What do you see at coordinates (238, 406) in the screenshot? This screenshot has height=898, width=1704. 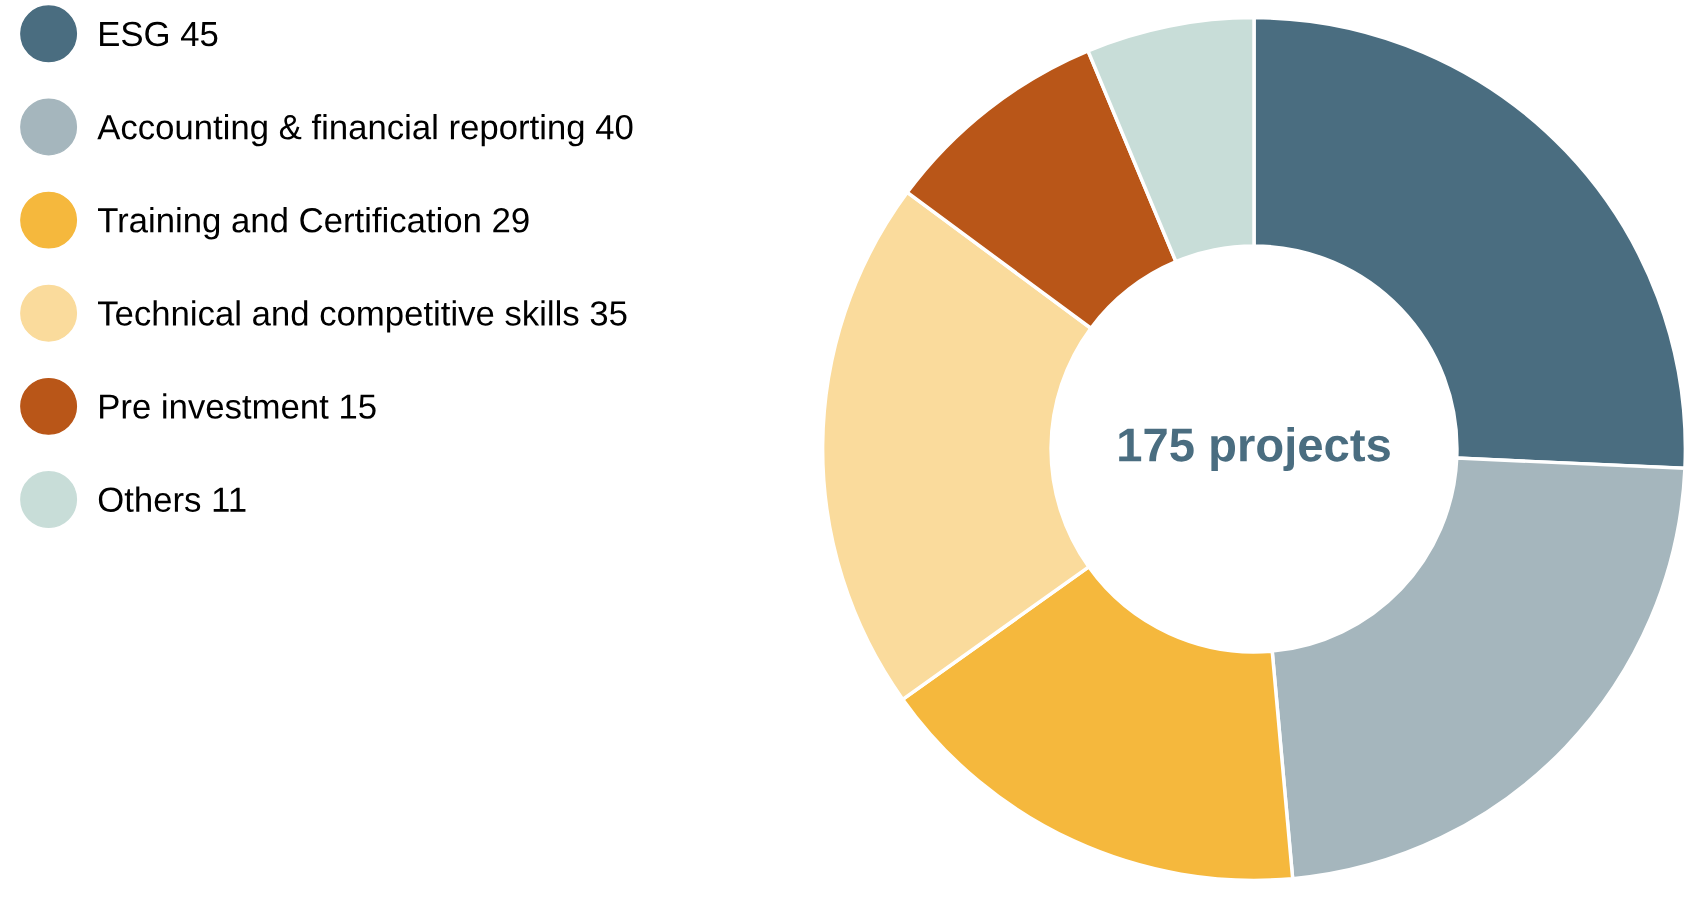 I see `legend-label: Pre investment 15` at bounding box center [238, 406].